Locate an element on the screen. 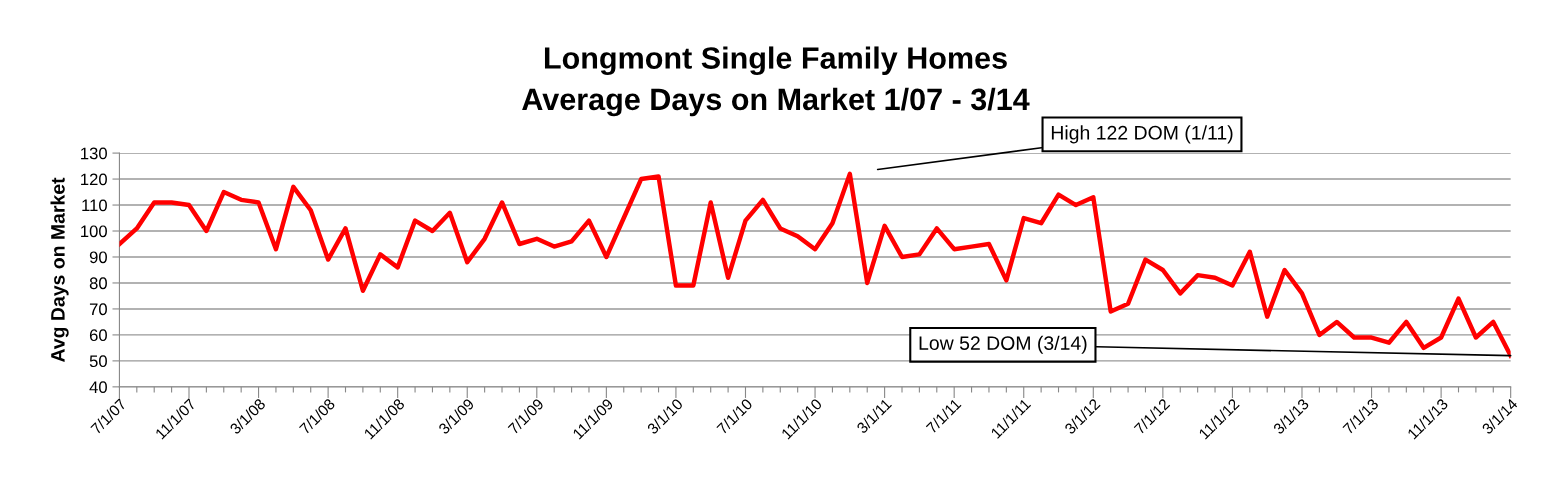 Image resolution: width=1551 pixels, height=486 pixels. y-axis-title: Avg Days on Market is located at coordinates (59, 270).